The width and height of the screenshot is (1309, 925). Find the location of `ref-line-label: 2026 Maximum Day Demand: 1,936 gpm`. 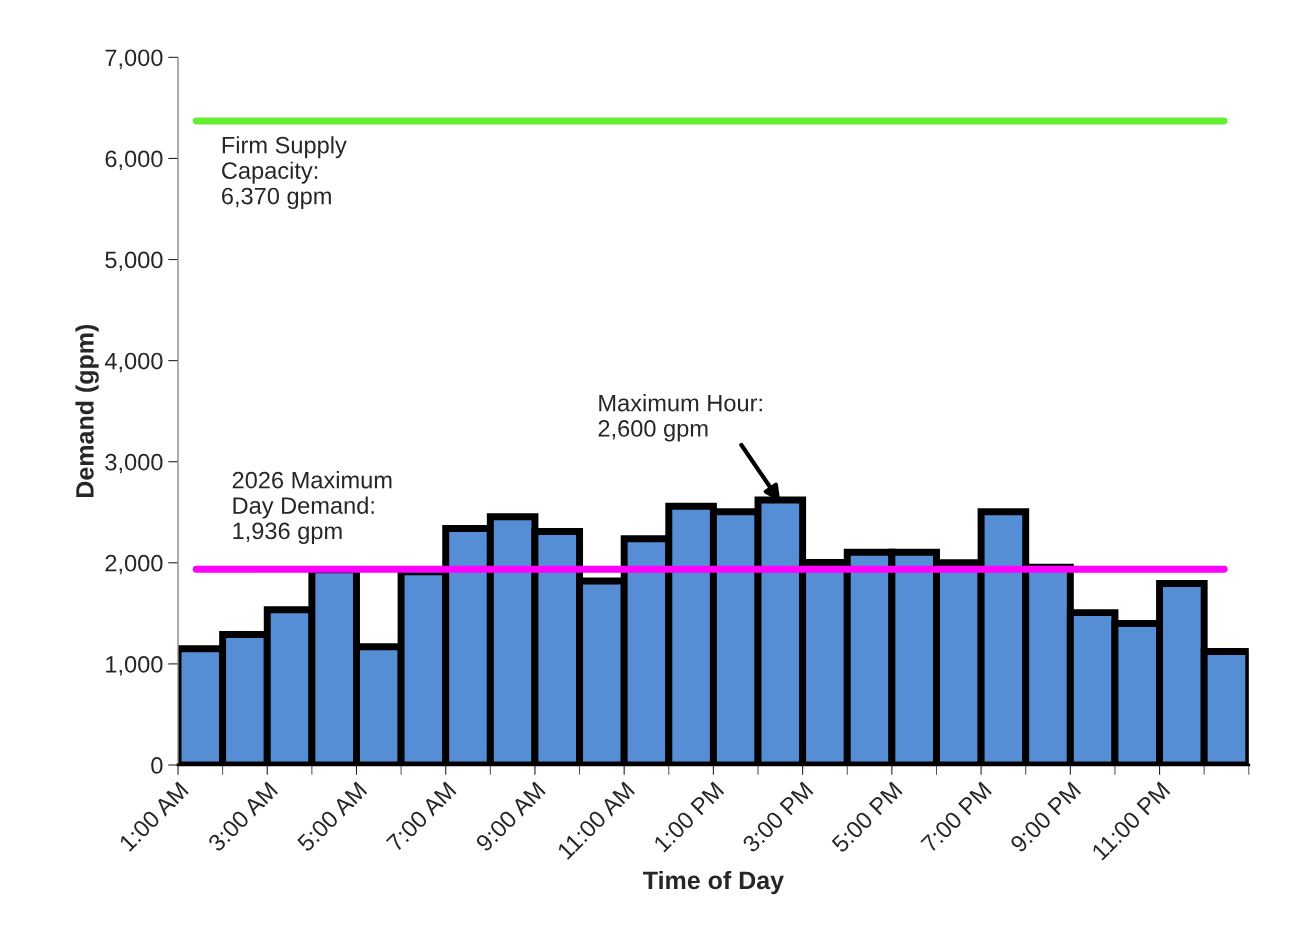

ref-line-label: 2026 Maximum Day Demand: 1,936 gpm is located at coordinates (312, 507).